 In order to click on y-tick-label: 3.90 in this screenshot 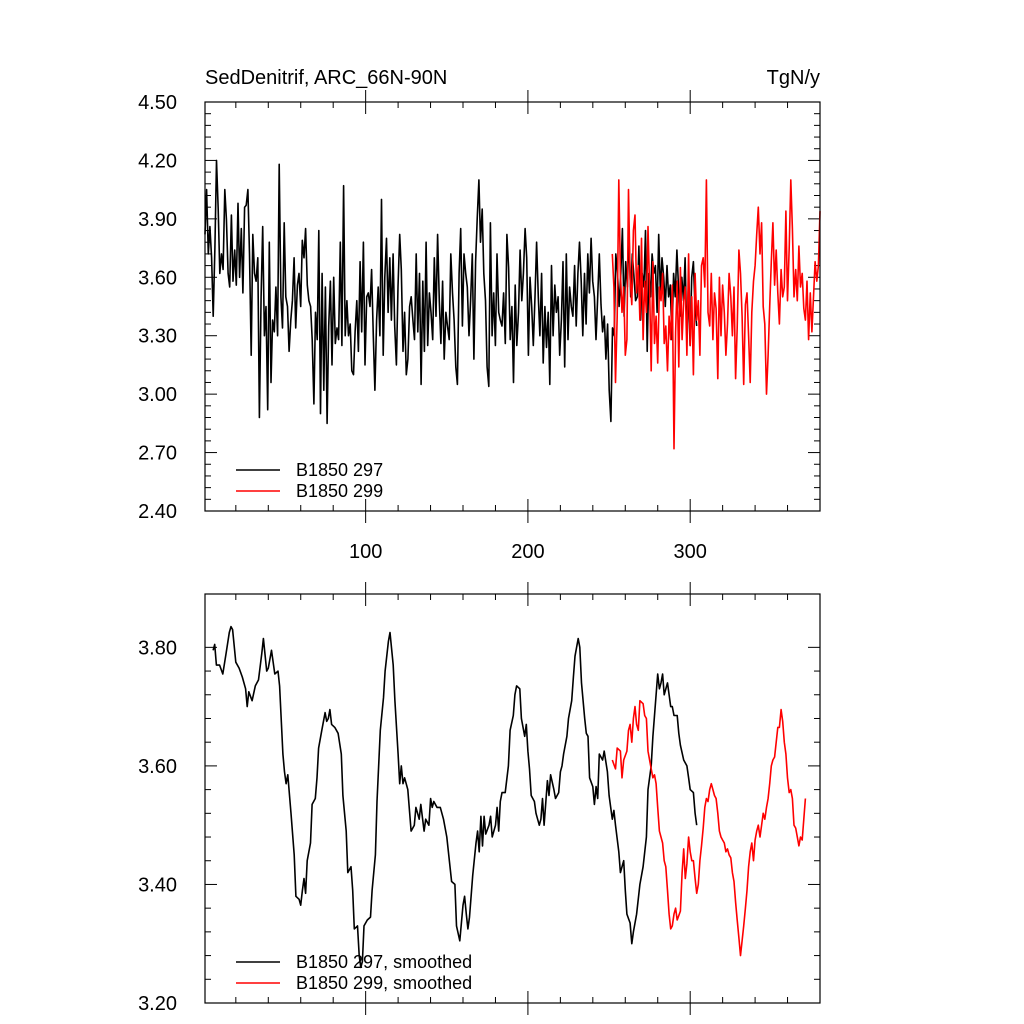, I will do `click(157, 220)`.